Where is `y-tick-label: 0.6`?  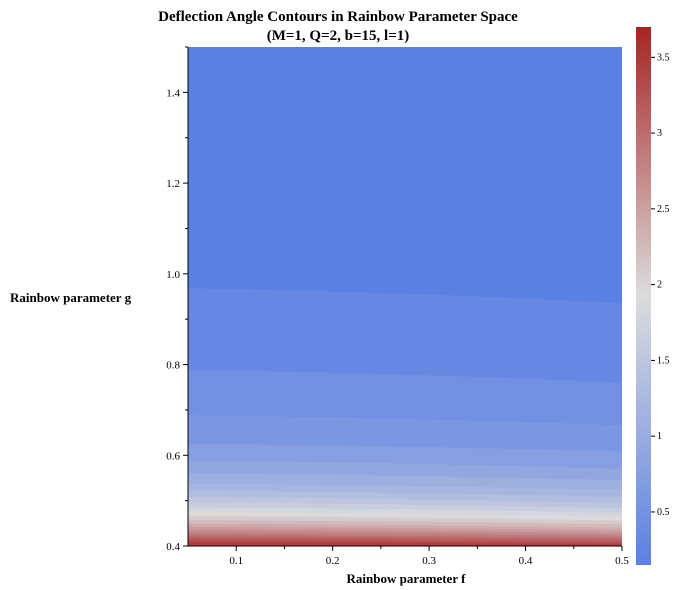 y-tick-label: 0.6 is located at coordinates (173, 456).